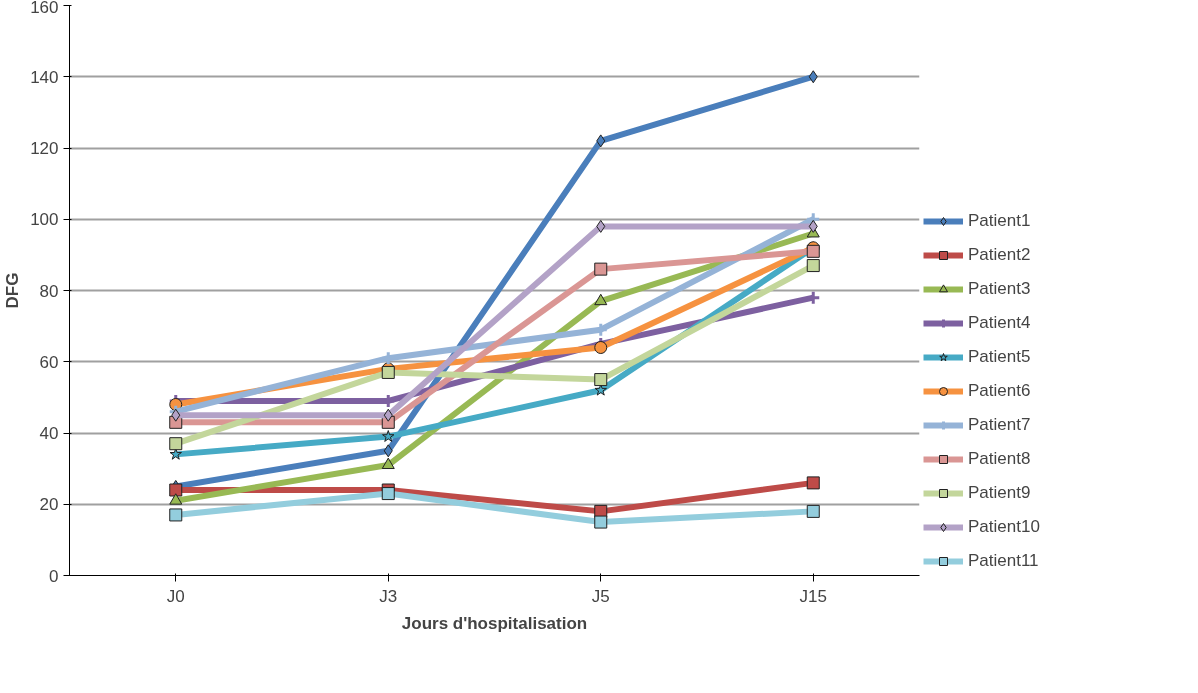  I want to click on legend-label: Patient7, so click(1000, 425).